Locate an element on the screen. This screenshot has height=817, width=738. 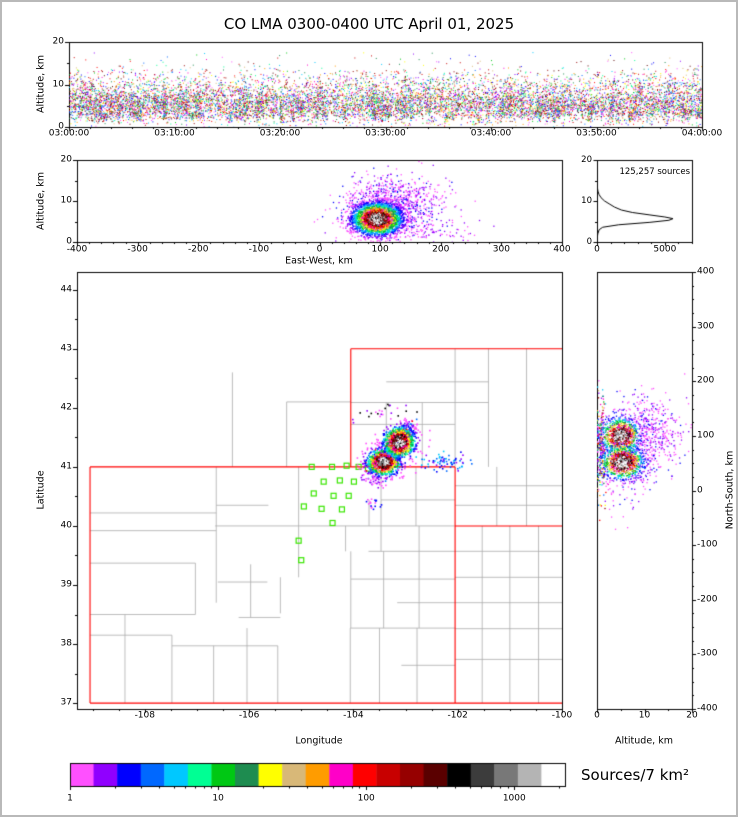
colorbar-title: Sources/7 km² is located at coordinates (635, 775).